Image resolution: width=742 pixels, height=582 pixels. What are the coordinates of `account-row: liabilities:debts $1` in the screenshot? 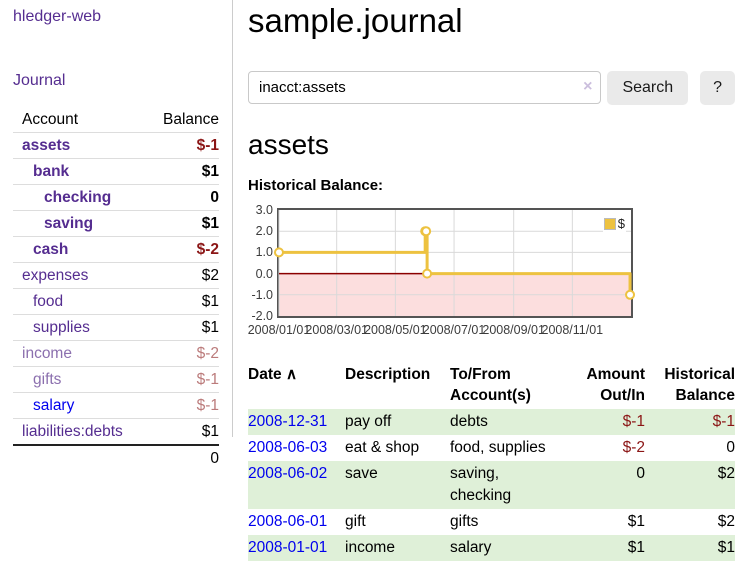 It's located at (116, 432).